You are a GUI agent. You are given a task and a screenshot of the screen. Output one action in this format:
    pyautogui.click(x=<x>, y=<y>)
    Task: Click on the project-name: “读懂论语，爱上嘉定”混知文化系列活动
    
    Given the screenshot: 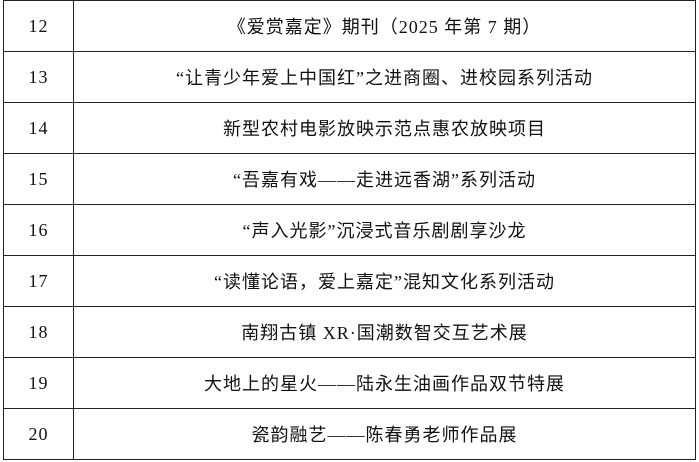 What is the action you would take?
    pyautogui.click(x=384, y=281)
    